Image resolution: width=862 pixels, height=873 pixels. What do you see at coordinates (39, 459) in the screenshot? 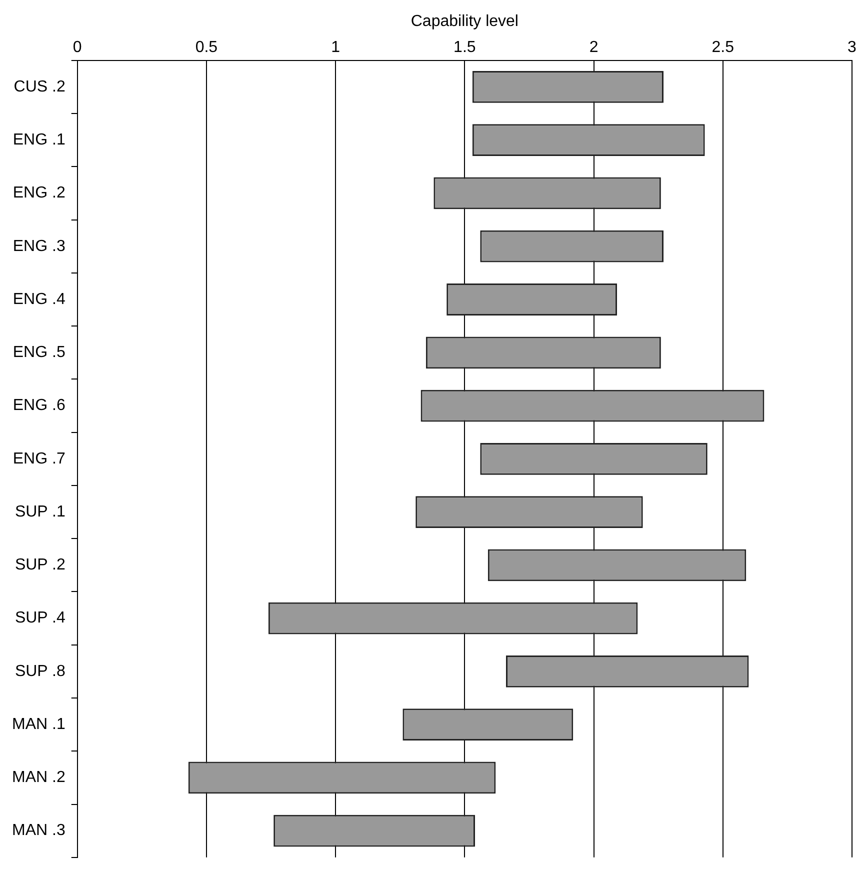
I see `y-tick-label: ENG .7` at bounding box center [39, 459].